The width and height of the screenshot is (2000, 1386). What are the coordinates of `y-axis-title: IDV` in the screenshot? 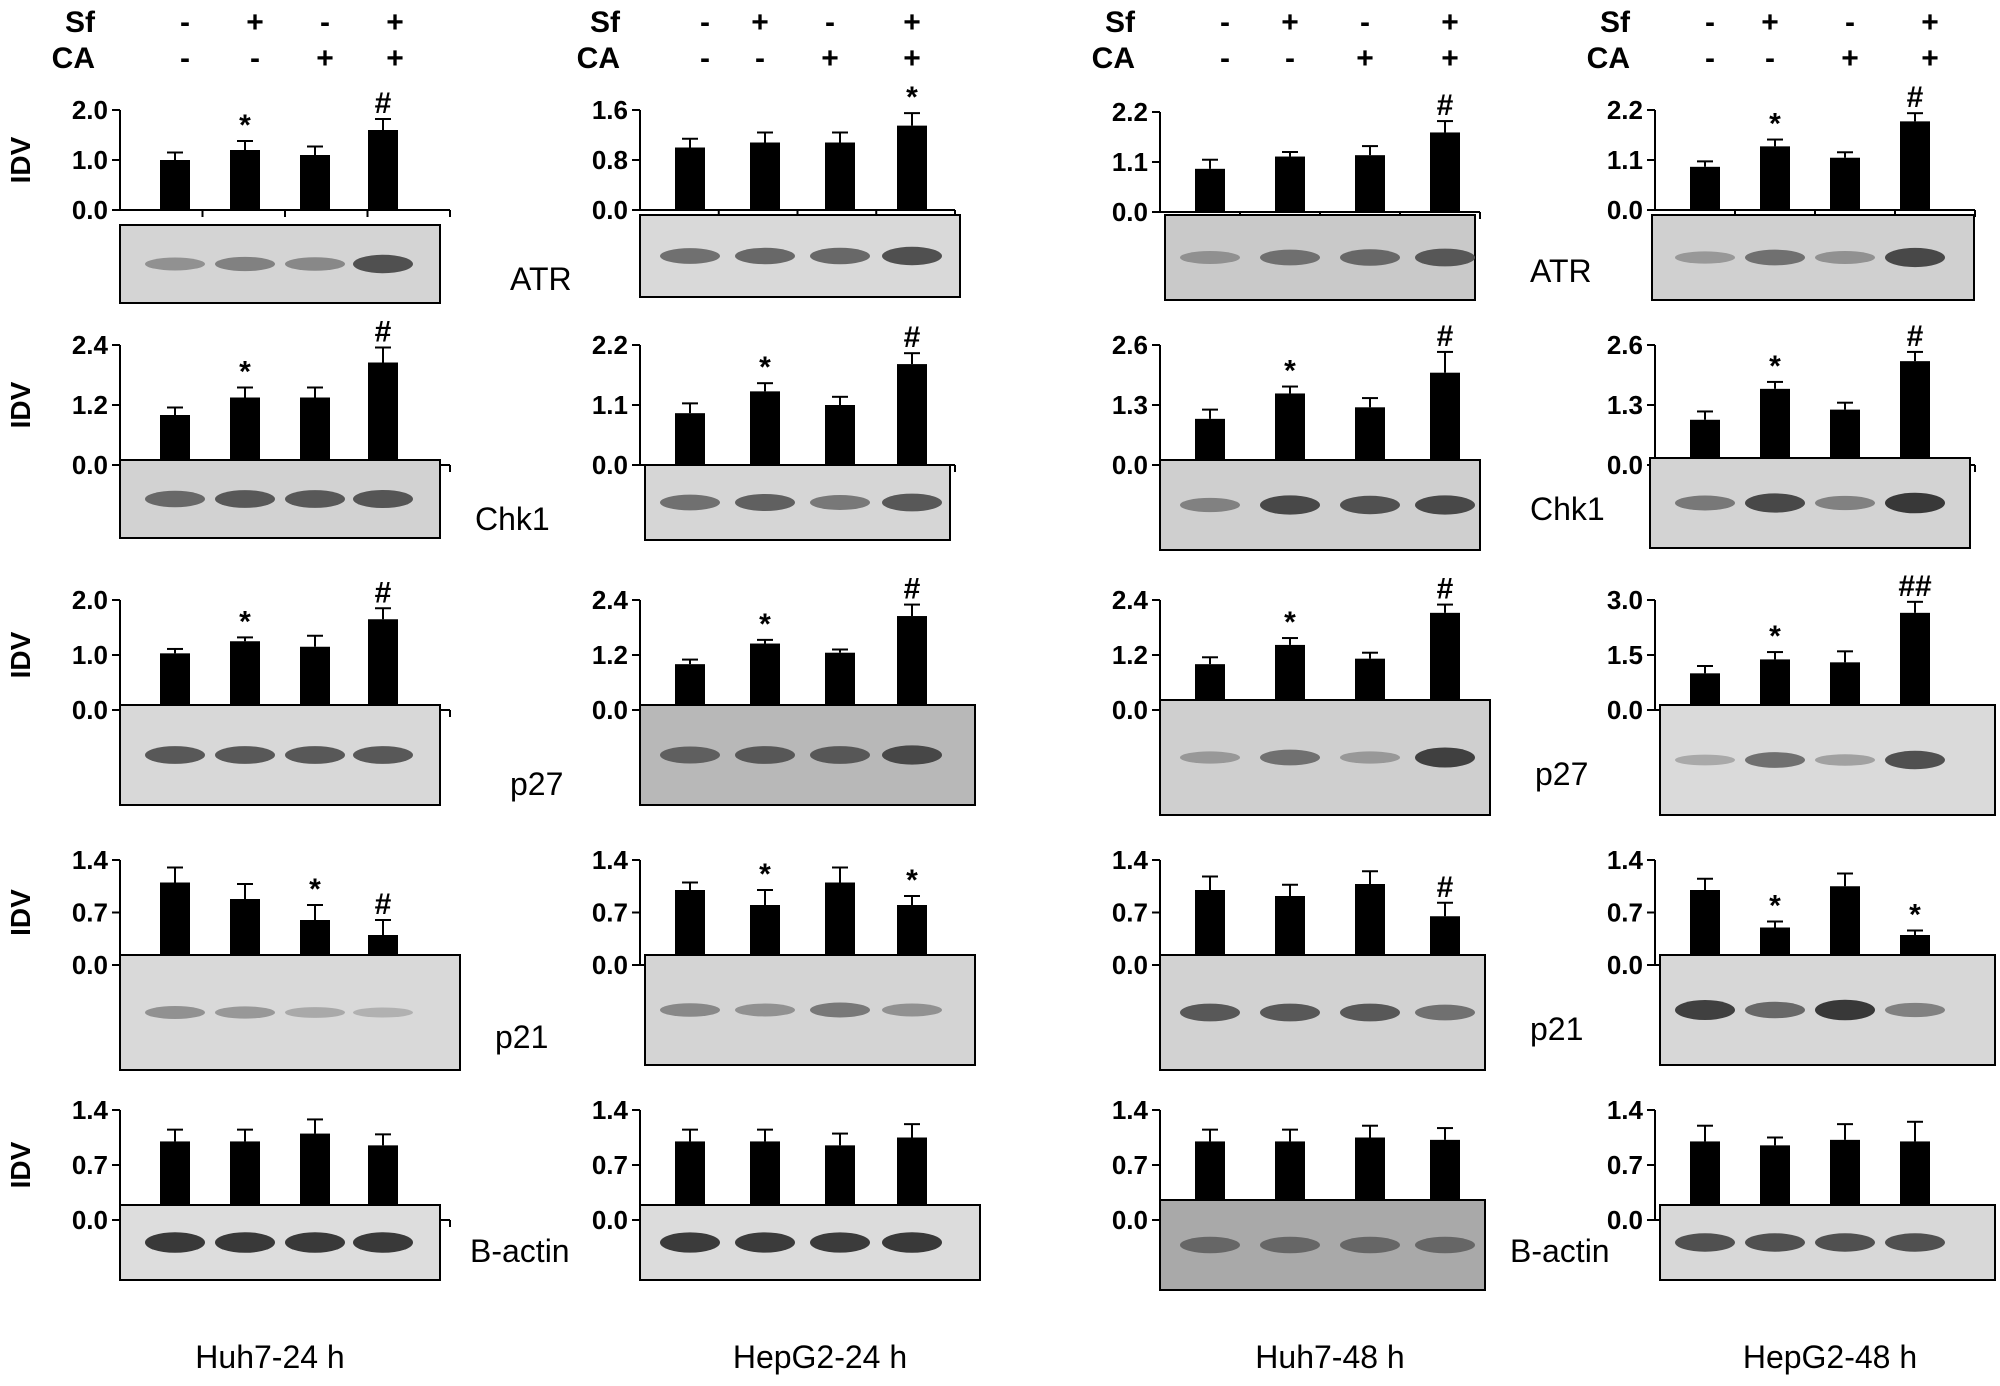 It's located at (20, 159).